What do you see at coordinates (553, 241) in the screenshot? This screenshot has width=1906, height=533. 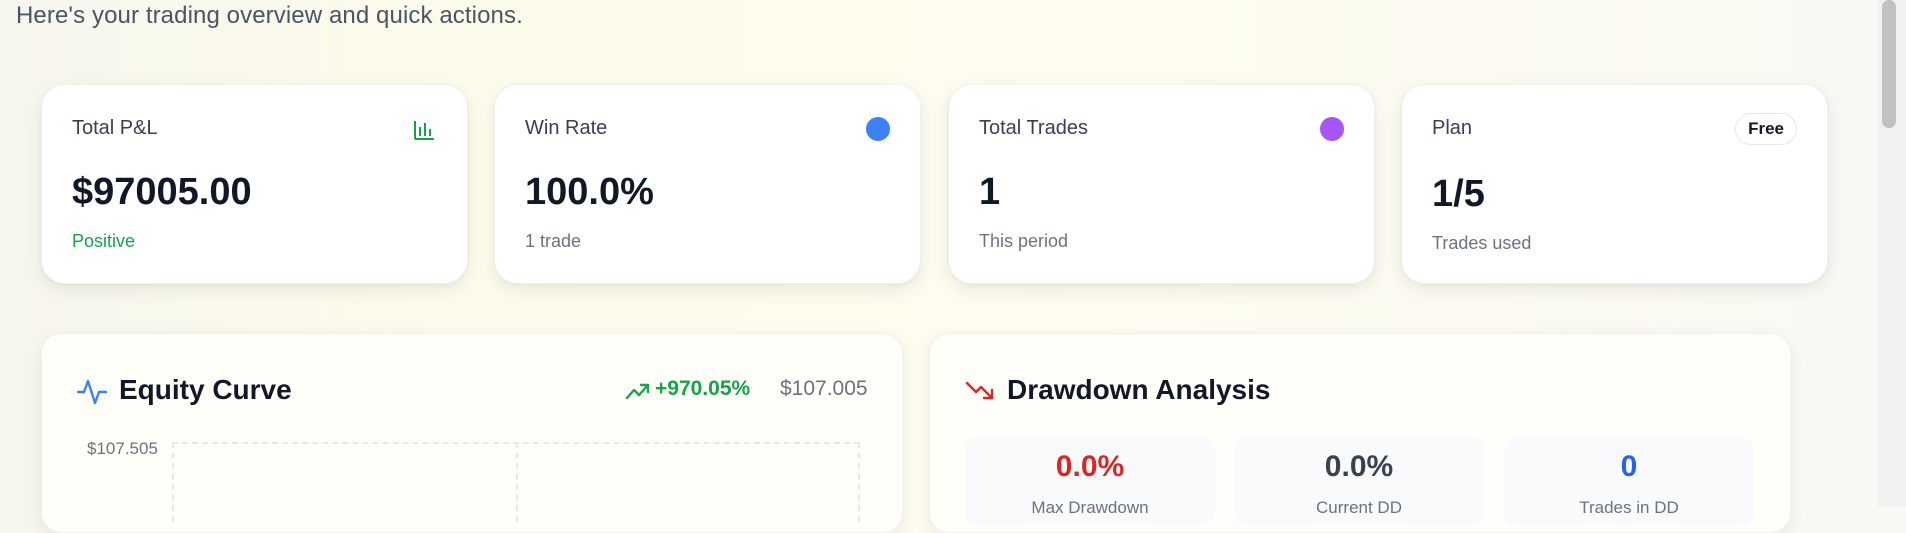 I see `stat-sub: 1 trade` at bounding box center [553, 241].